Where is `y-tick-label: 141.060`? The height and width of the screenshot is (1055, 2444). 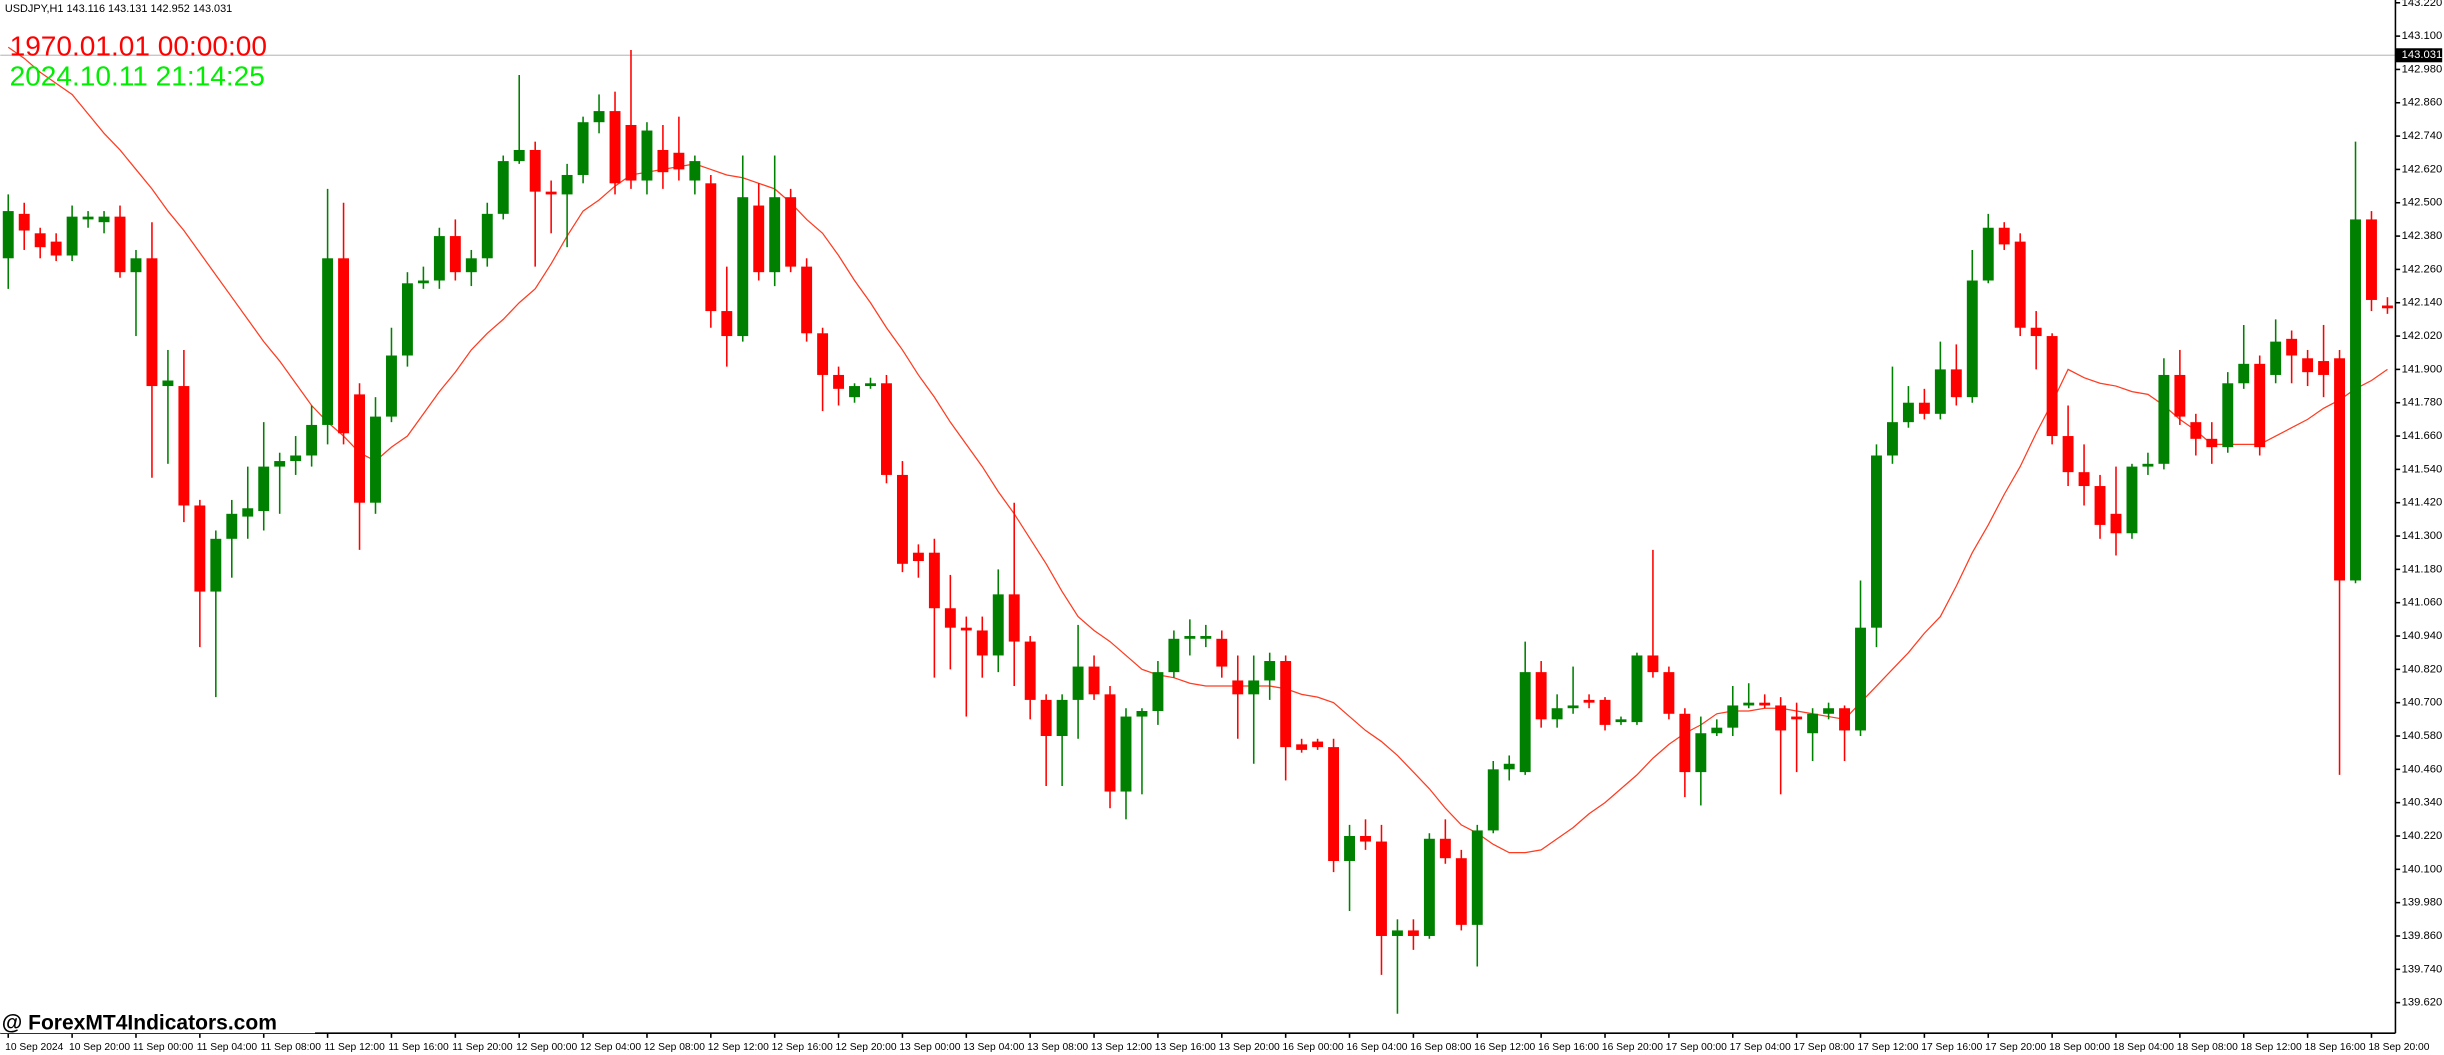 y-tick-label: 141.060 is located at coordinates (2422, 603).